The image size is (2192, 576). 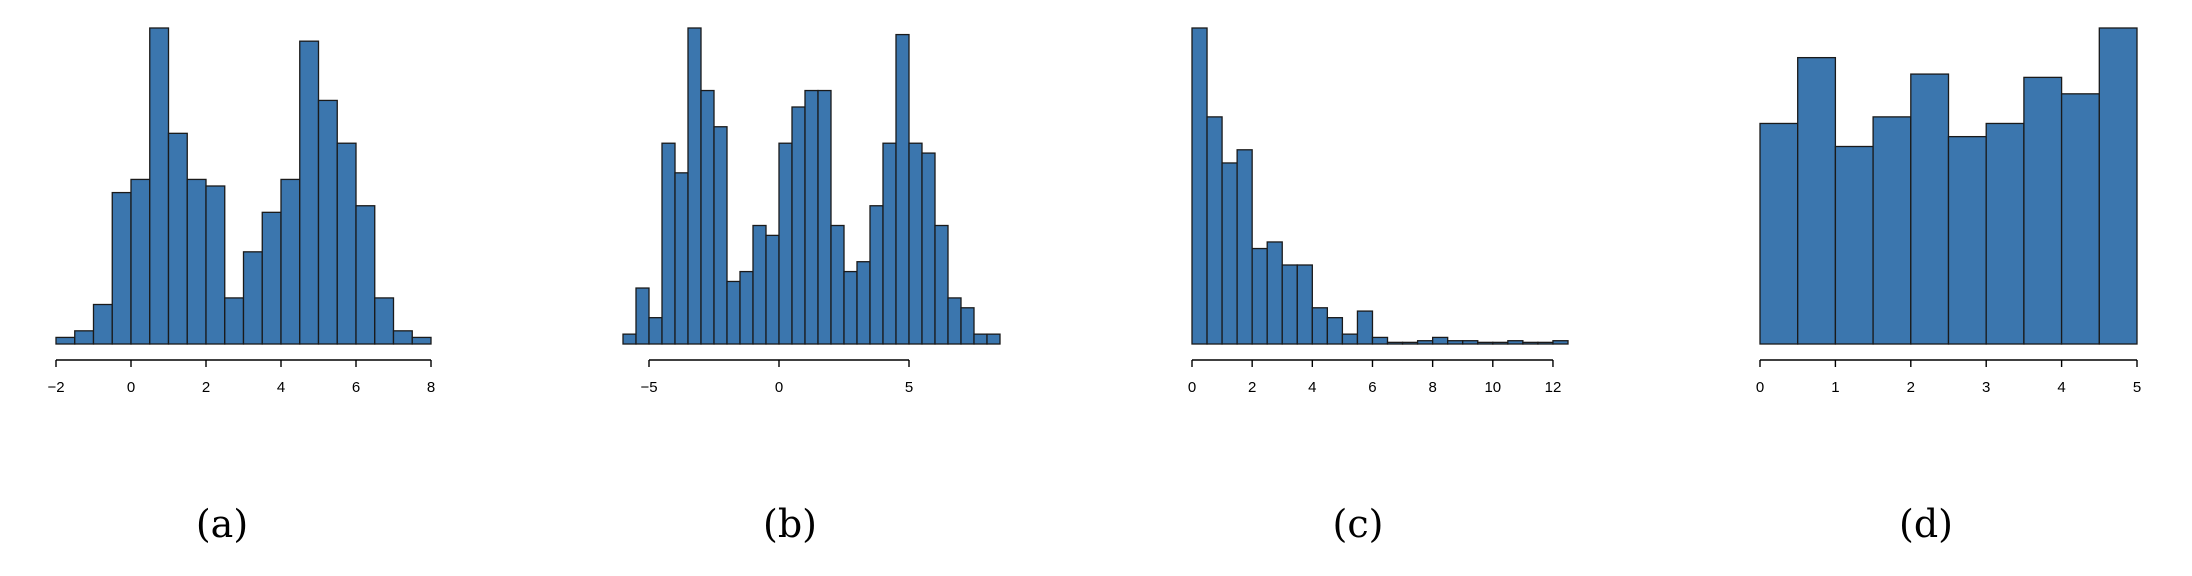 What do you see at coordinates (1553, 387) in the screenshot?
I see `x-tick-label: 12` at bounding box center [1553, 387].